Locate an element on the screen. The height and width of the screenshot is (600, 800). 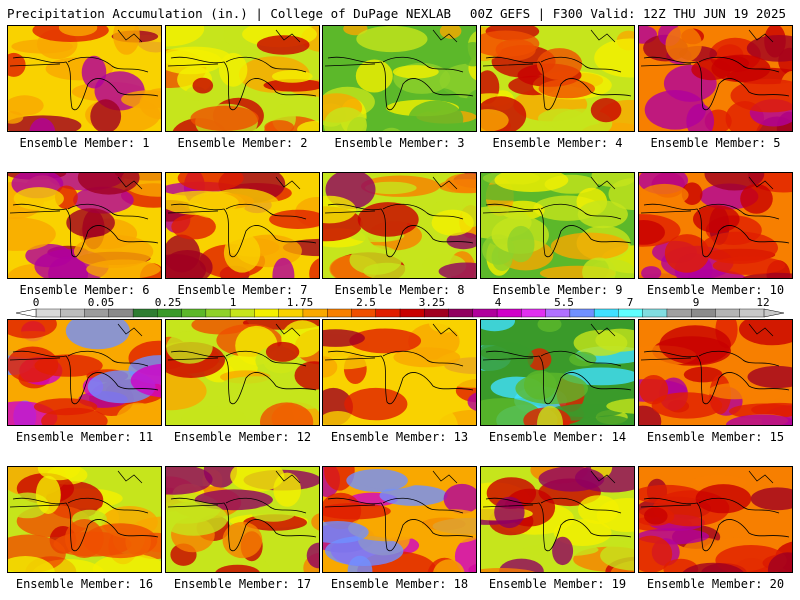
ensemble-member-label: Ensemble Member: 17 is located at coordinates (242, 584).